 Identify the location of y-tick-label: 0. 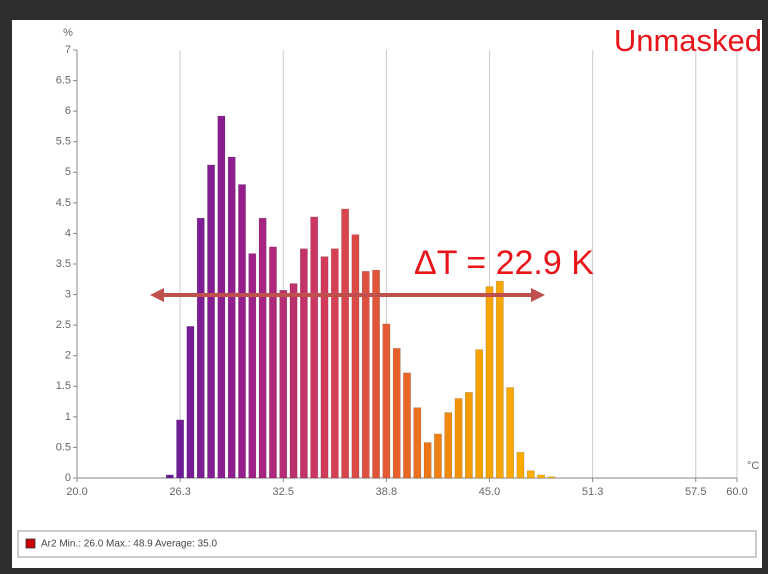
(68, 478).